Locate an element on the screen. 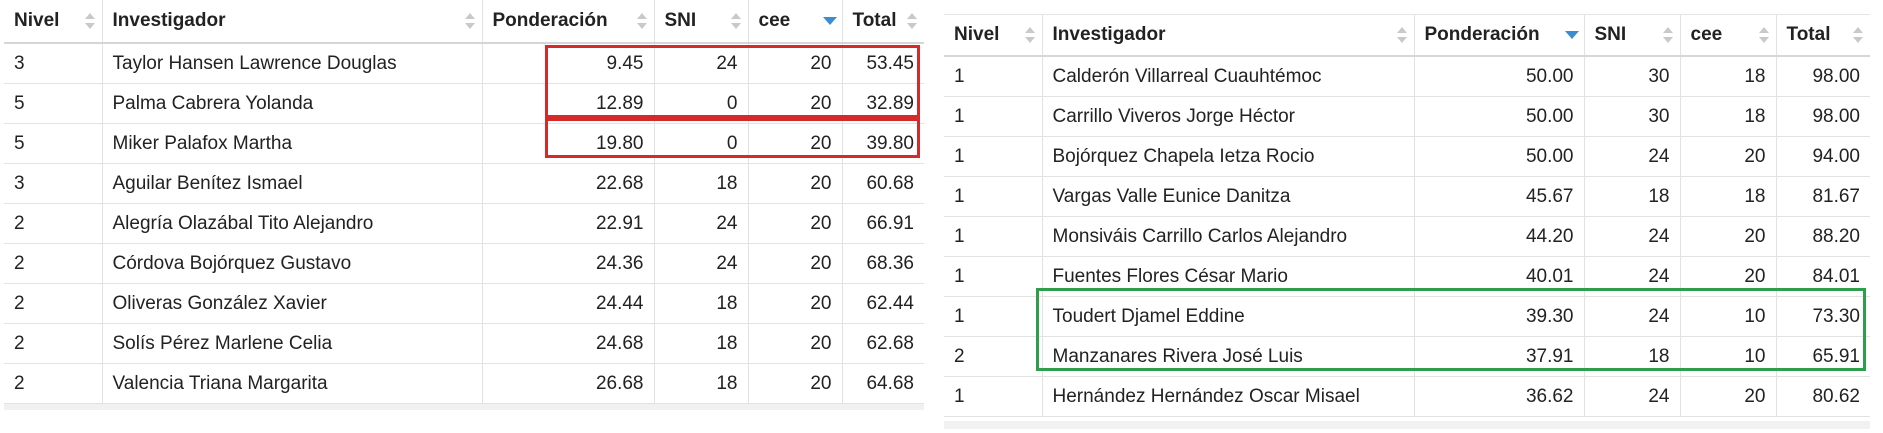  right-column-header-ponderacin: Ponderación is located at coordinates (1499, 36).